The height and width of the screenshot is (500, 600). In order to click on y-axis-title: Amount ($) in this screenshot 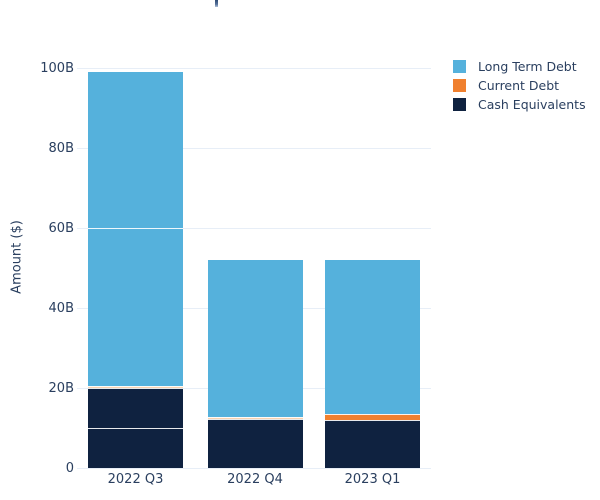, I will do `click(17, 257)`.